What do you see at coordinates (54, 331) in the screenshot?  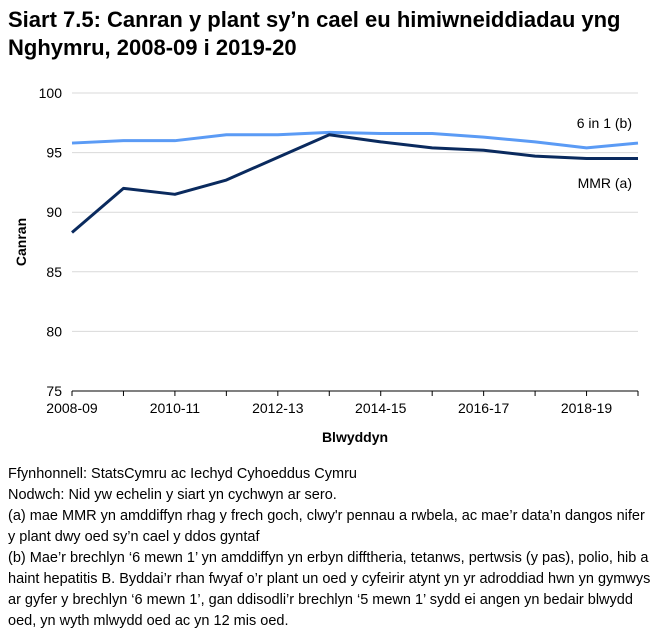 I see `y-tick-label: 80` at bounding box center [54, 331].